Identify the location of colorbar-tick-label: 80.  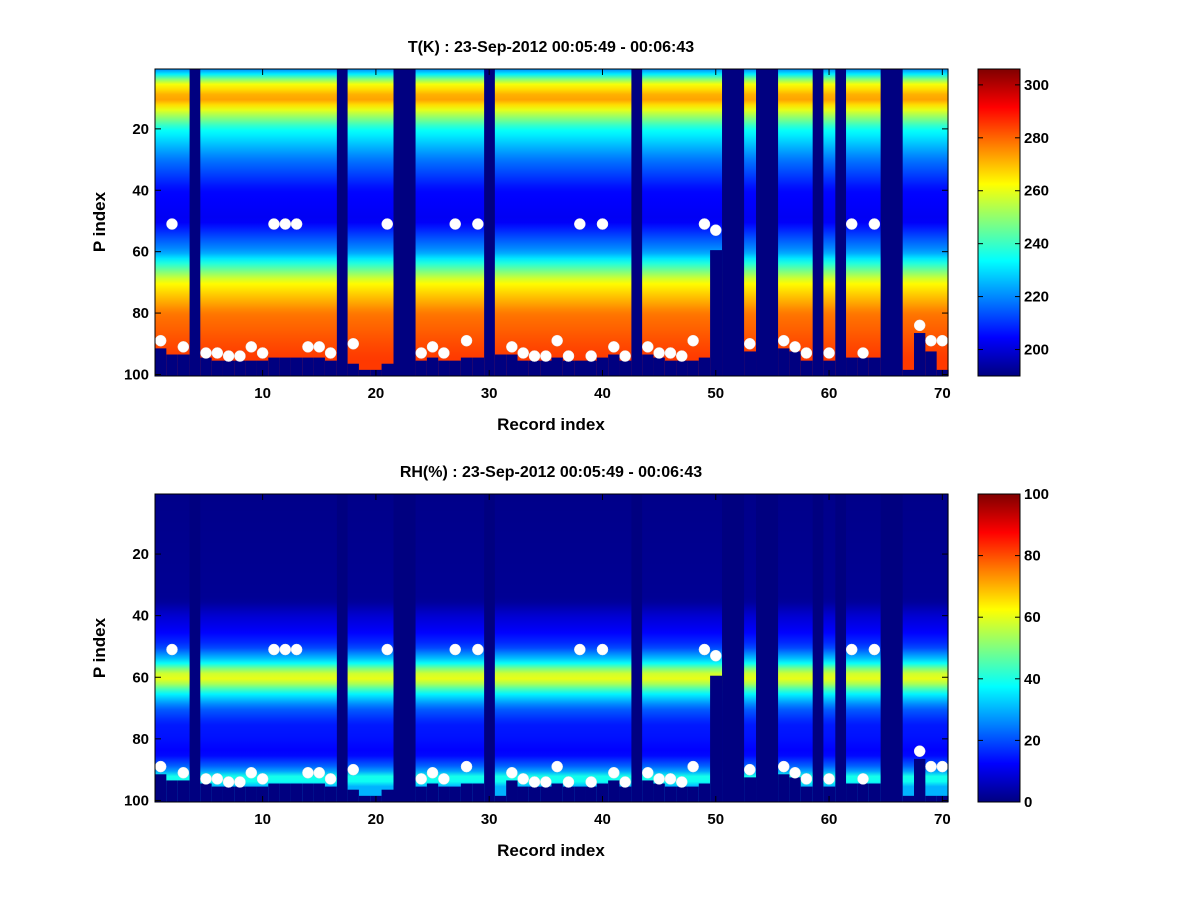
(1032, 556).